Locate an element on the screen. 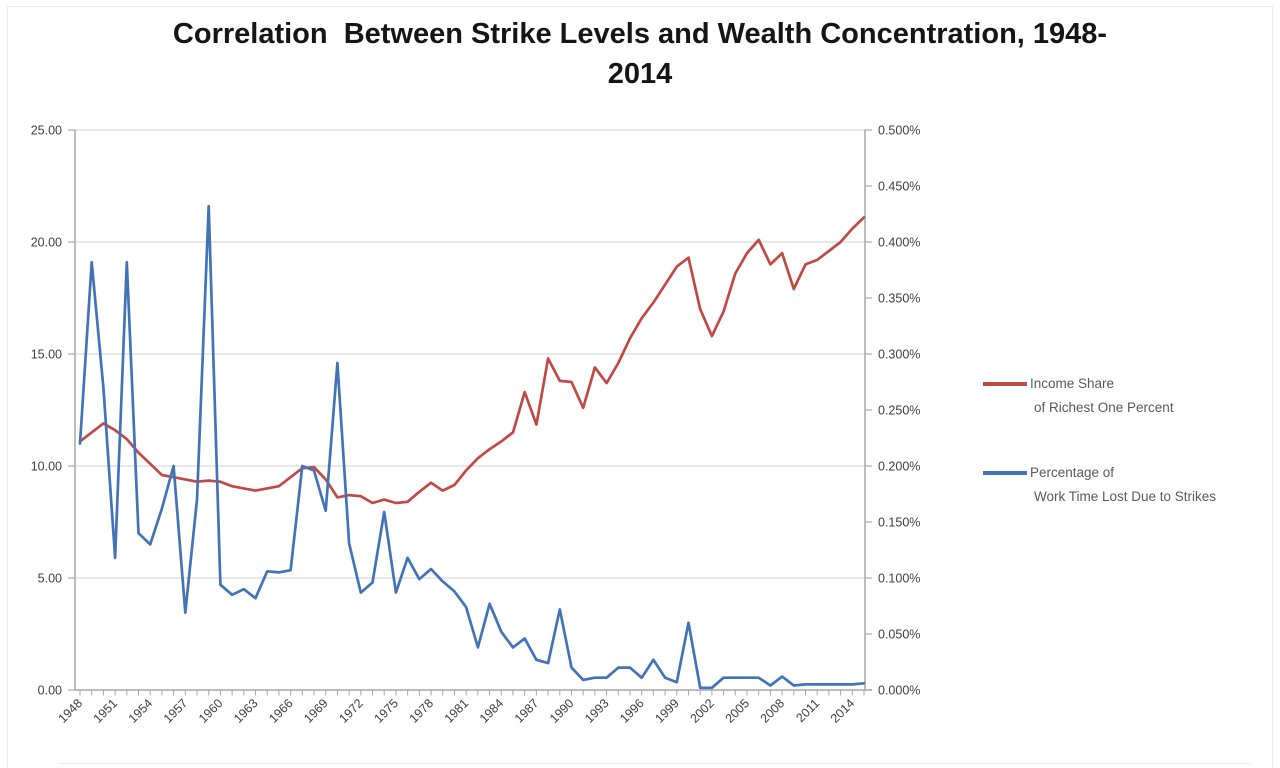  x-axis-tick-label: 1996 is located at coordinates (632, 711).